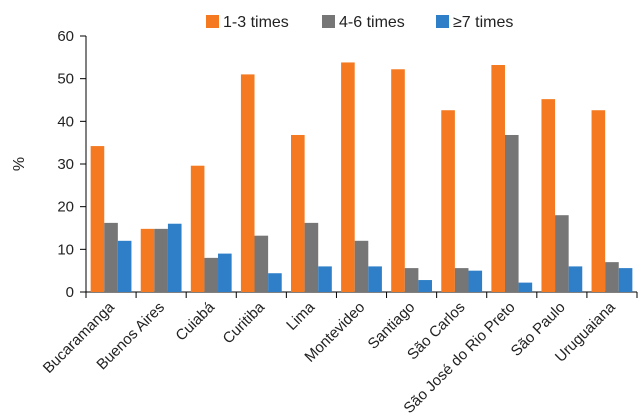  What do you see at coordinates (65, 121) in the screenshot?
I see `y-tick-label: 40` at bounding box center [65, 121].